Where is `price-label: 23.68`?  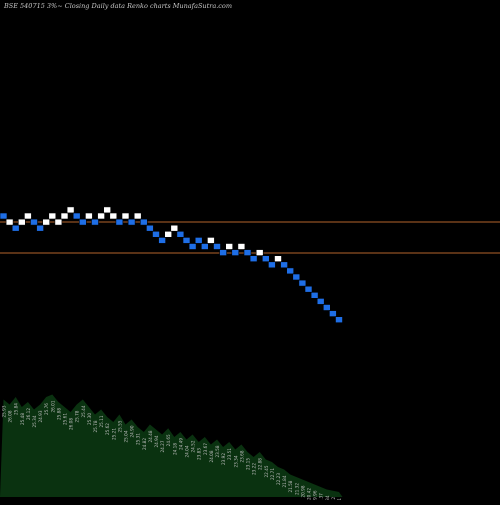
price-label: 23.68 is located at coordinates (241, 456).